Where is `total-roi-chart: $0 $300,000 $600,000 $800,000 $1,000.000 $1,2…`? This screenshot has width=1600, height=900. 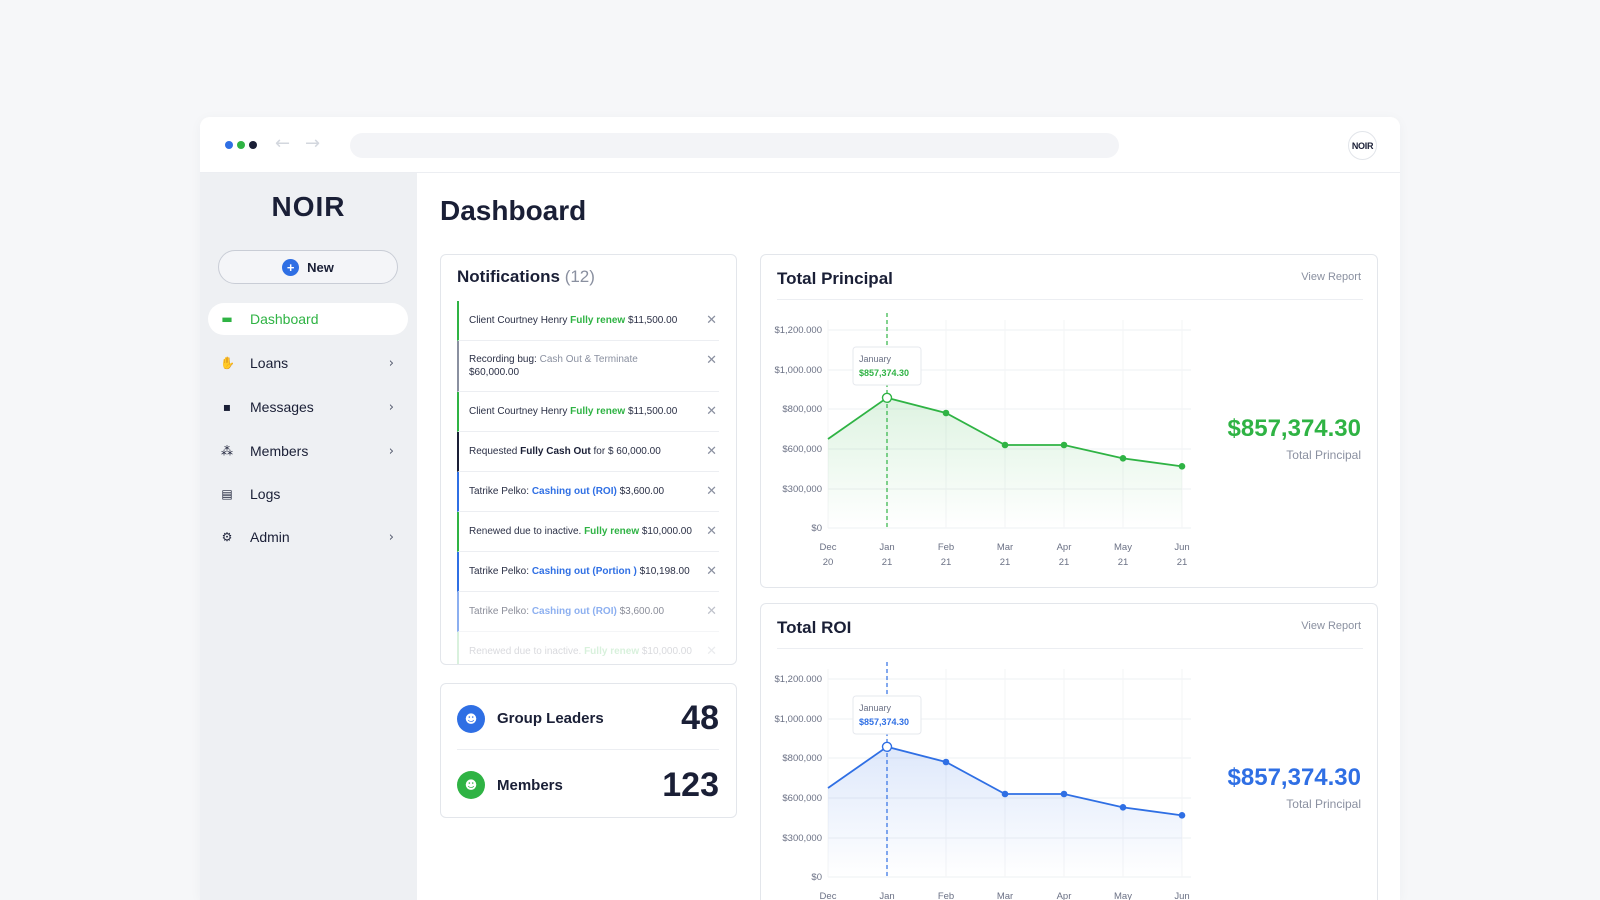 total-roi-chart: $0 $300,000 $600,000 $800,000 $1,000.000 $1,2… is located at coordinates (1069, 752).